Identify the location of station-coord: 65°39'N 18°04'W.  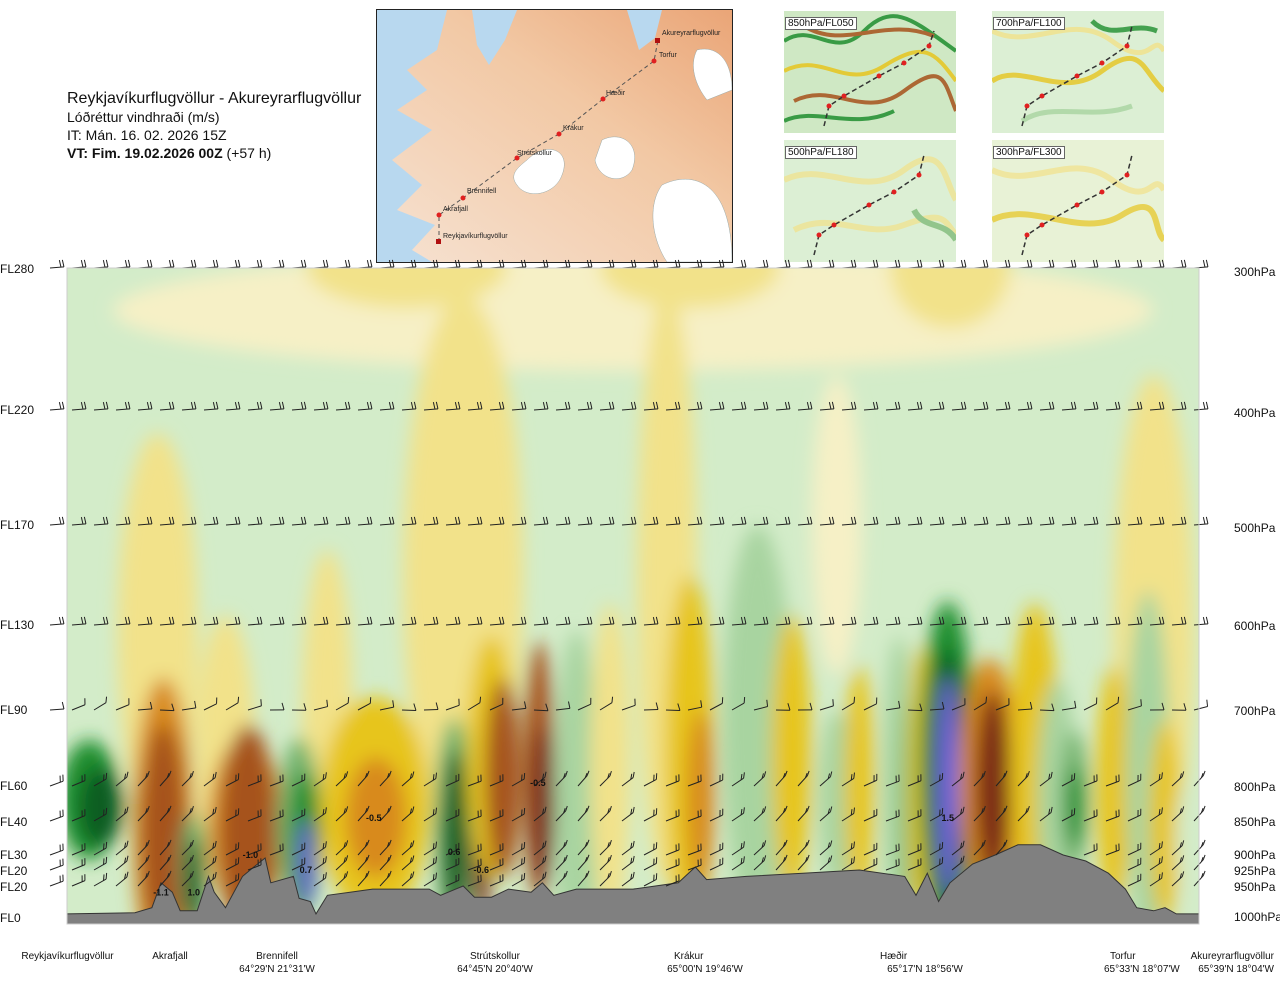
(1236, 969).